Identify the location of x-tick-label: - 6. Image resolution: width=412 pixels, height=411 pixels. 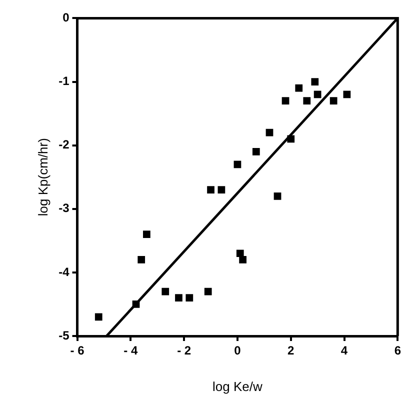
(77, 351).